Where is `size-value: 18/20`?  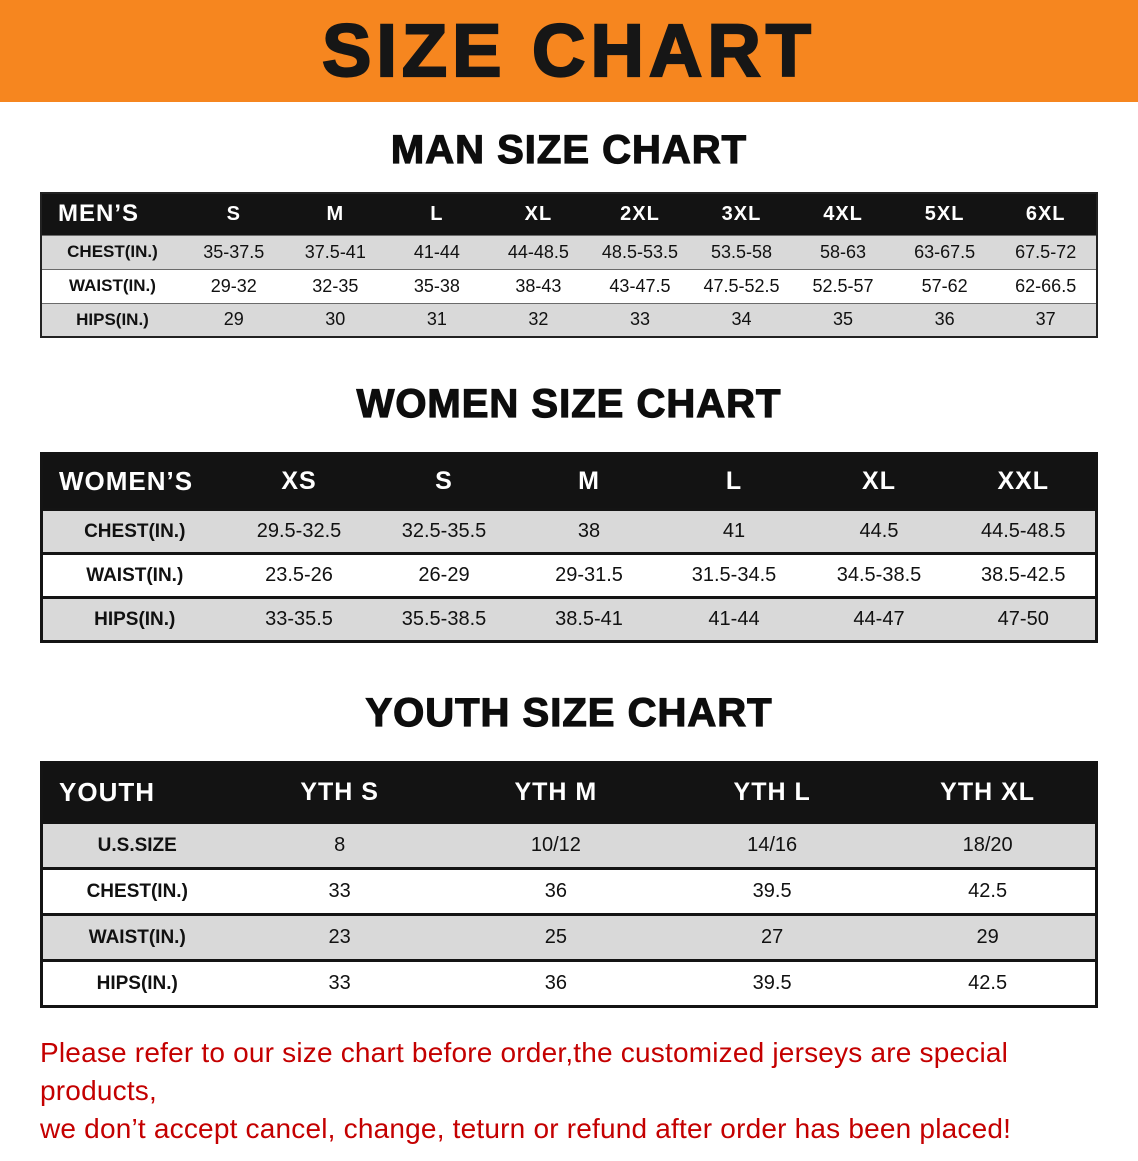
size-value: 18/20 is located at coordinates (988, 845).